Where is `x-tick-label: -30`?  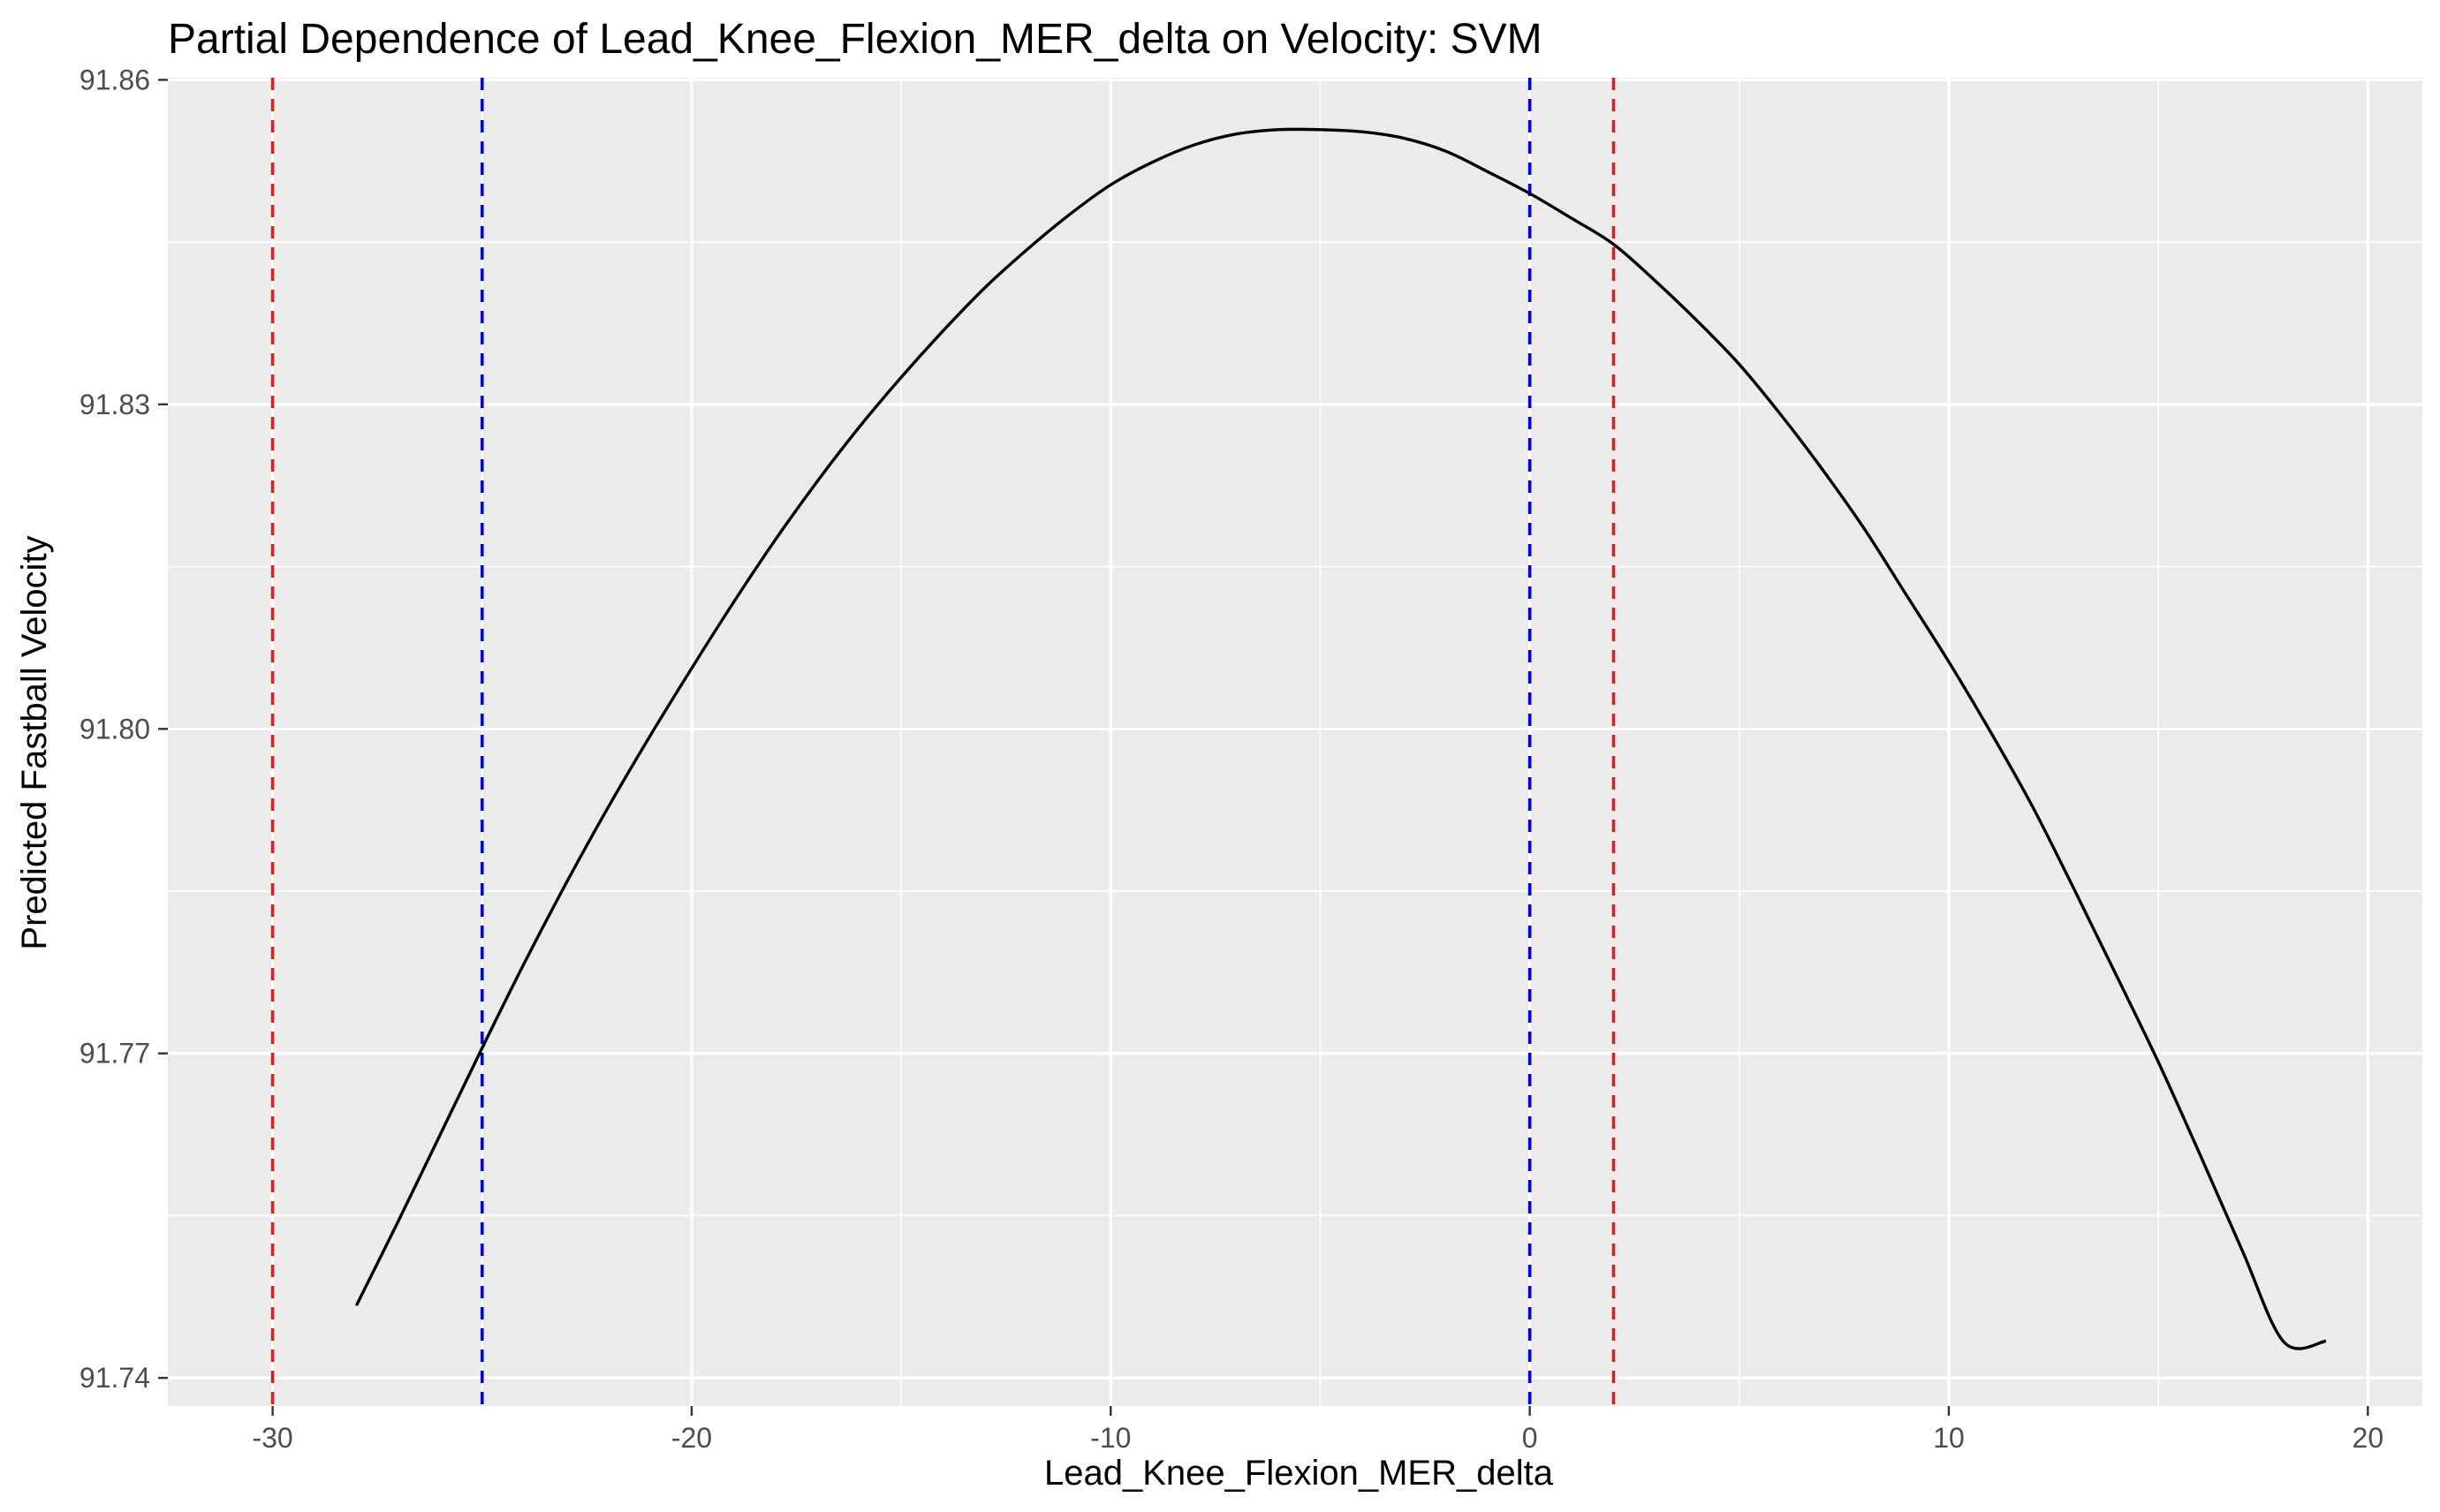
x-tick-label: -30 is located at coordinates (272, 1438).